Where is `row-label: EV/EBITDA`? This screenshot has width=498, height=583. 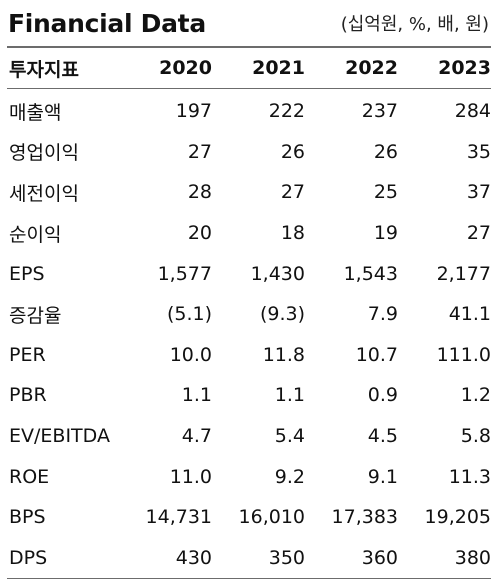
row-label: EV/EBITDA is located at coordinates (59, 436).